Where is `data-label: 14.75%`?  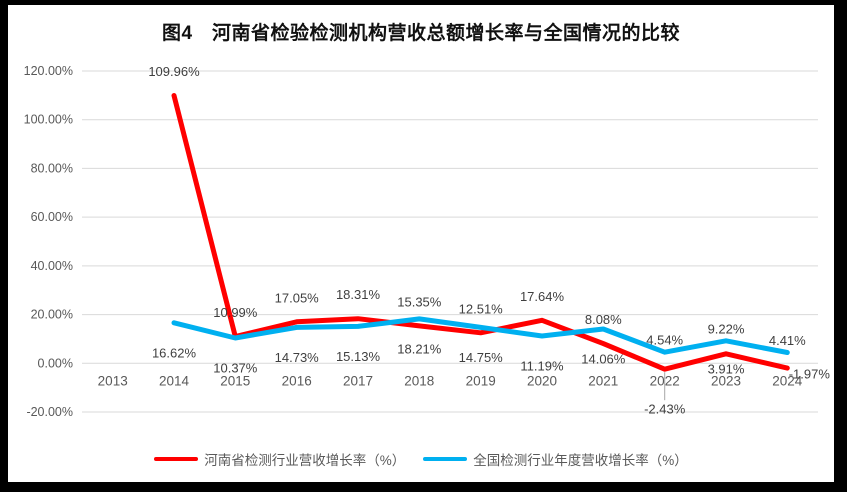 data-label: 14.75% is located at coordinates (481, 357).